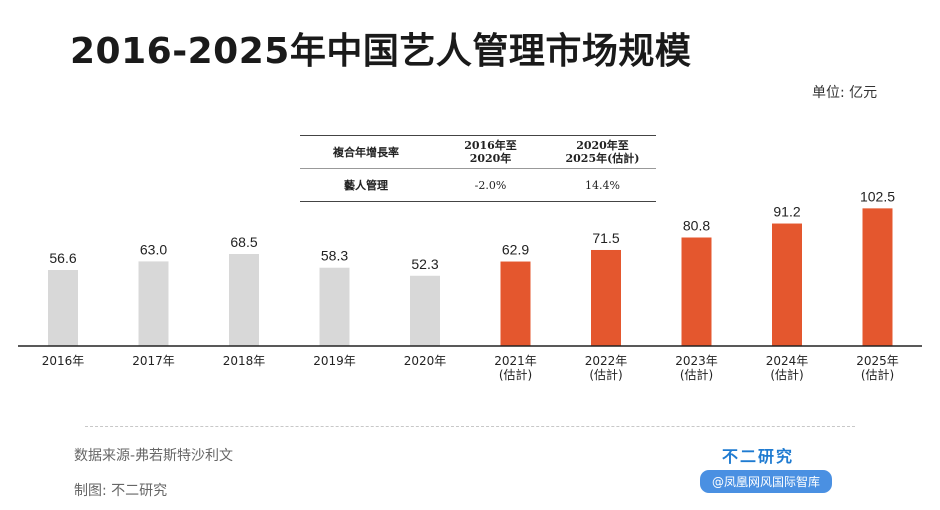 This screenshot has width=940, height=510. Describe the element at coordinates (602, 152) in the screenshot. I see `cagr-header-period2: 2020年至 2025年(估計)` at that location.